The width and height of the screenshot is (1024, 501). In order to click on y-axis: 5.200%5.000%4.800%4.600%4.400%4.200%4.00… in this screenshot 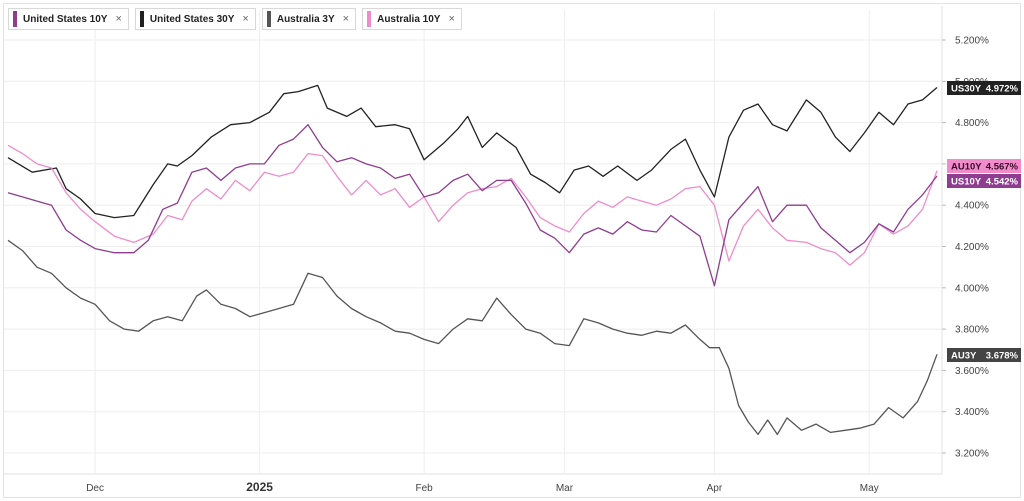, I will do `click(965, 248)`.